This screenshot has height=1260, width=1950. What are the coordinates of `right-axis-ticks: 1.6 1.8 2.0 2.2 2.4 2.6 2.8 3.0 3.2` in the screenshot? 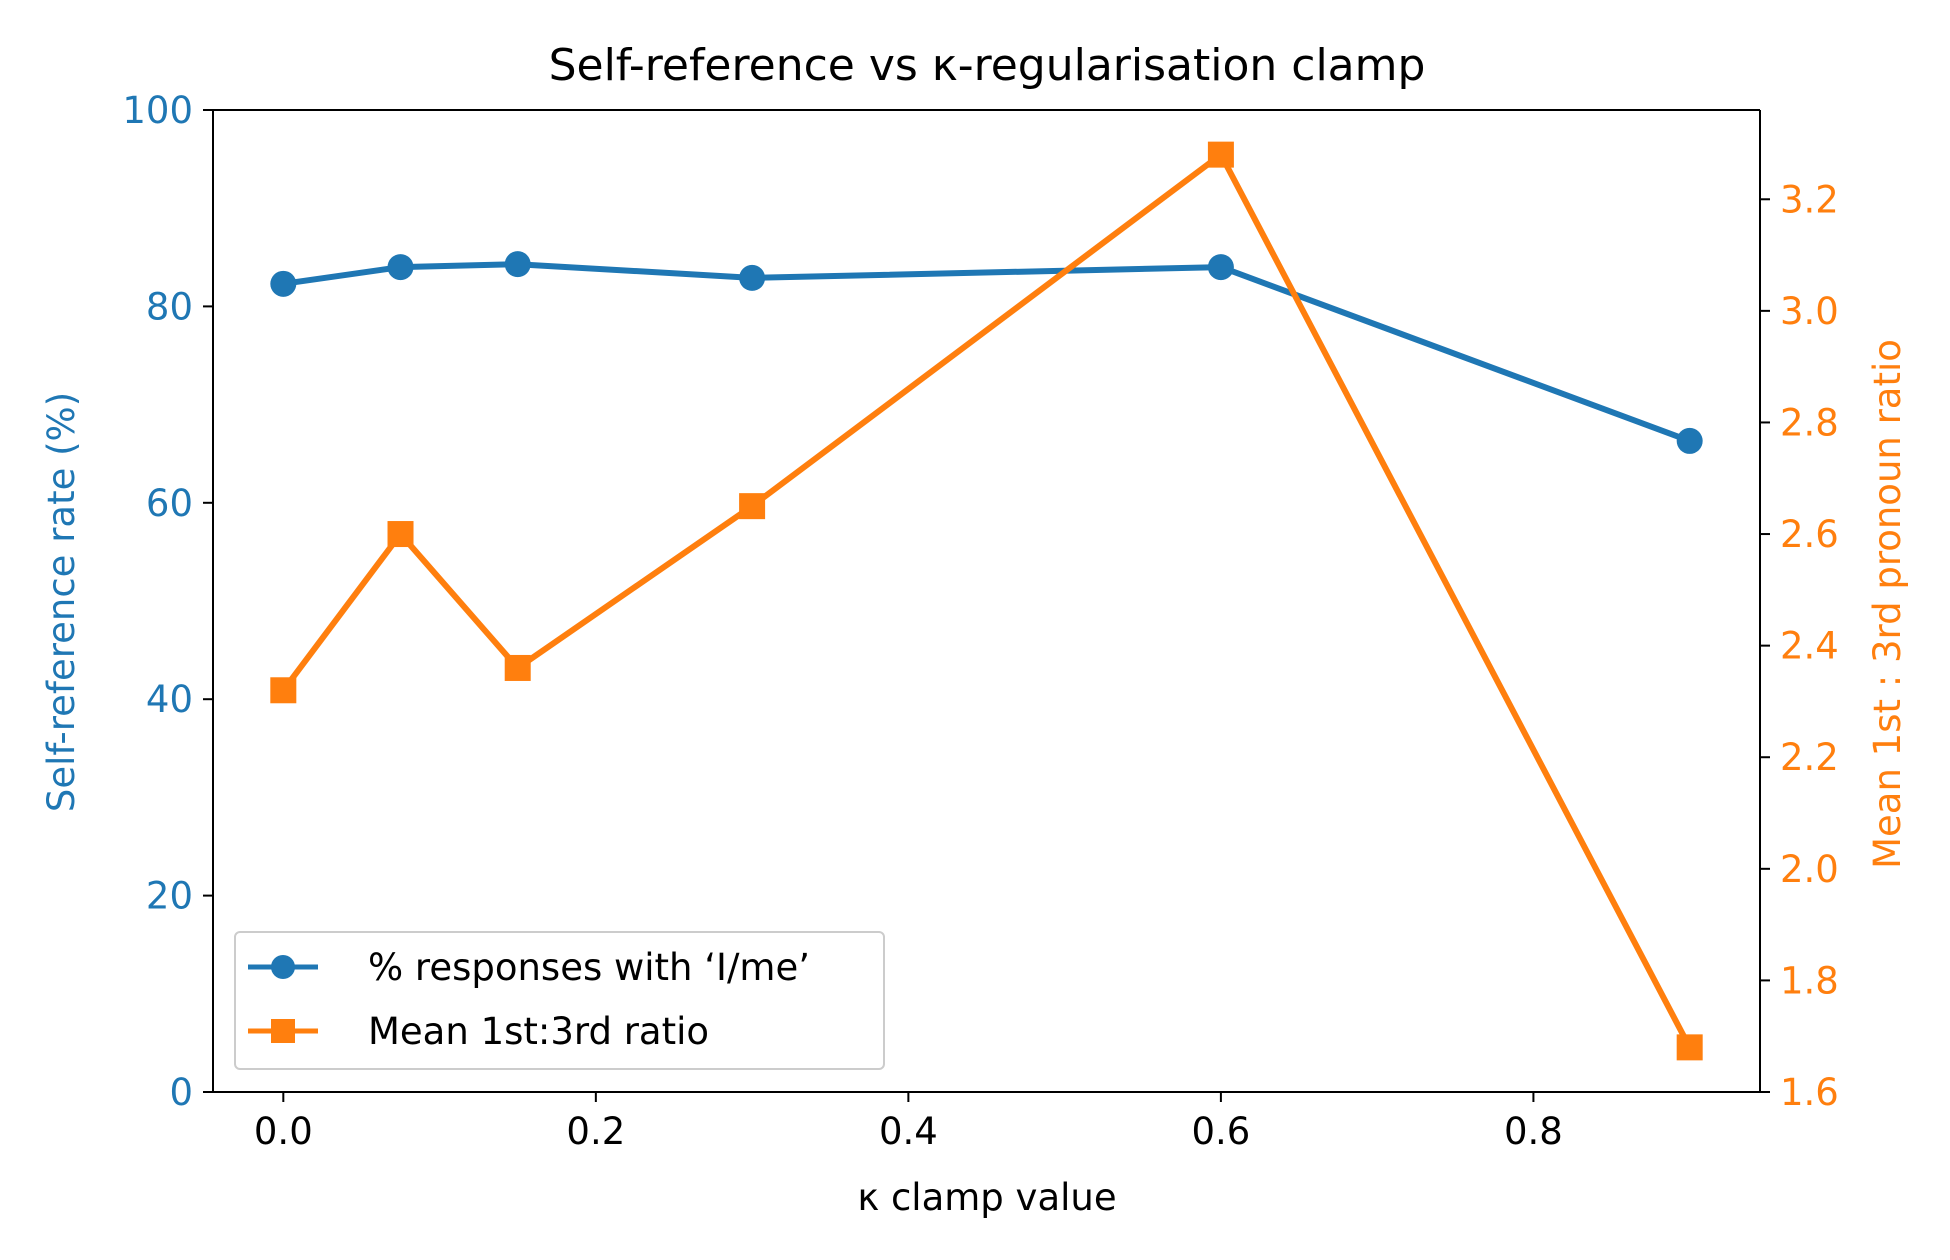 It's located at (1799, 646).